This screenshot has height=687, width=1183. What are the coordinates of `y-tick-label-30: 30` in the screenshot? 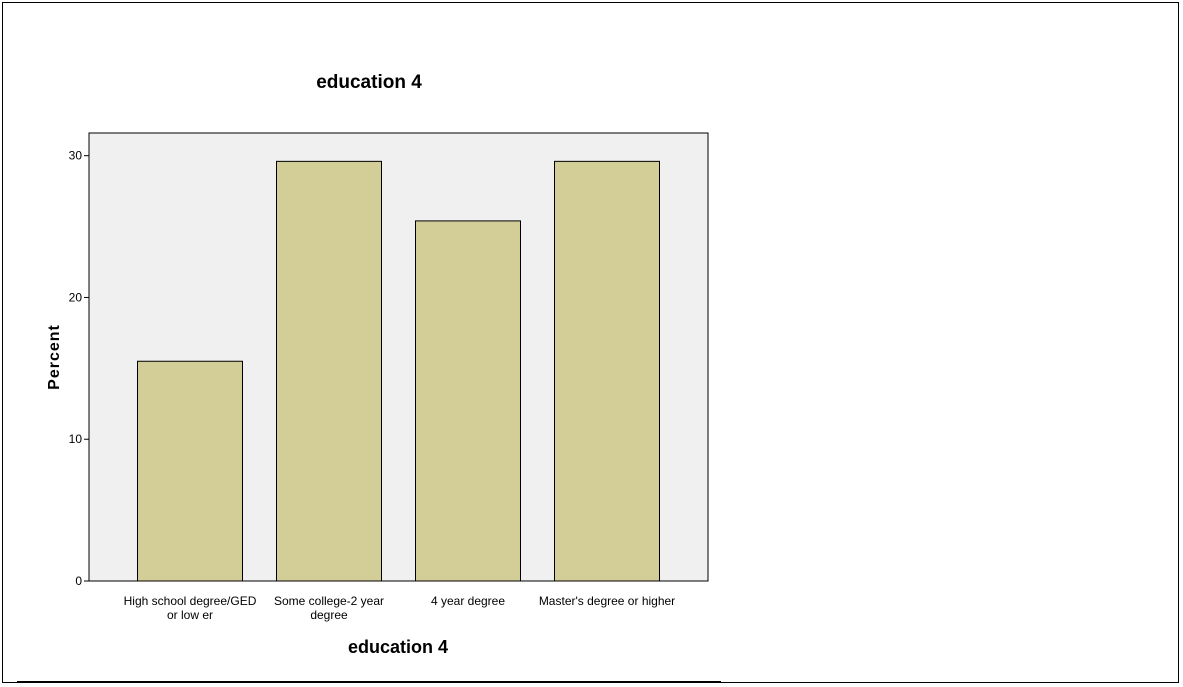 It's located at (76, 156).